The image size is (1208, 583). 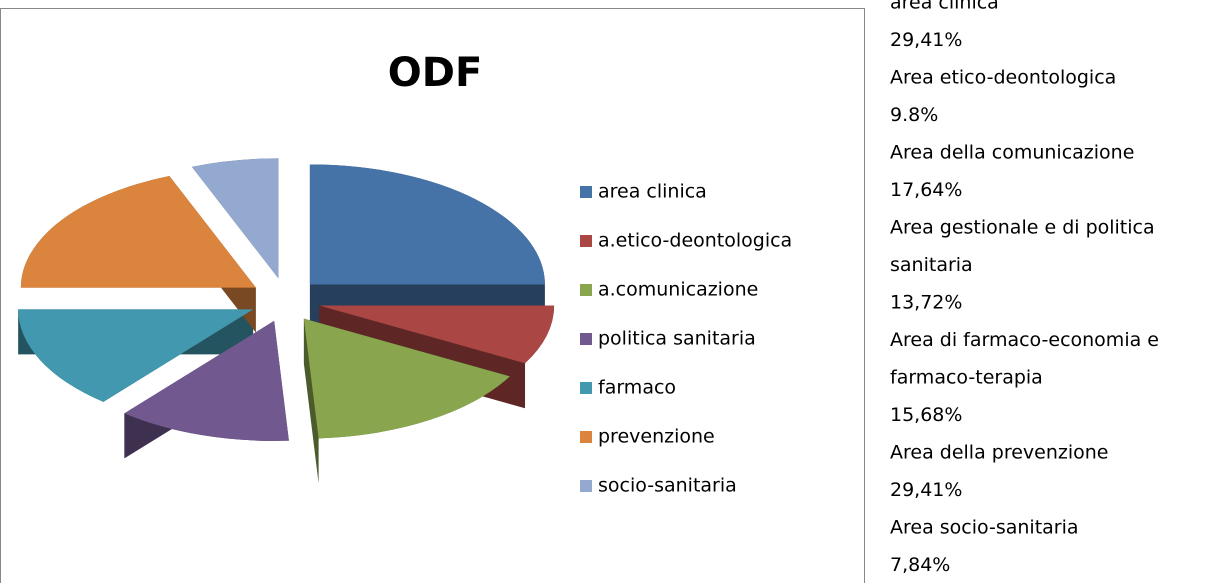 What do you see at coordinates (1012, 153) in the screenshot?
I see `note-line: Area della comunicazione` at bounding box center [1012, 153].